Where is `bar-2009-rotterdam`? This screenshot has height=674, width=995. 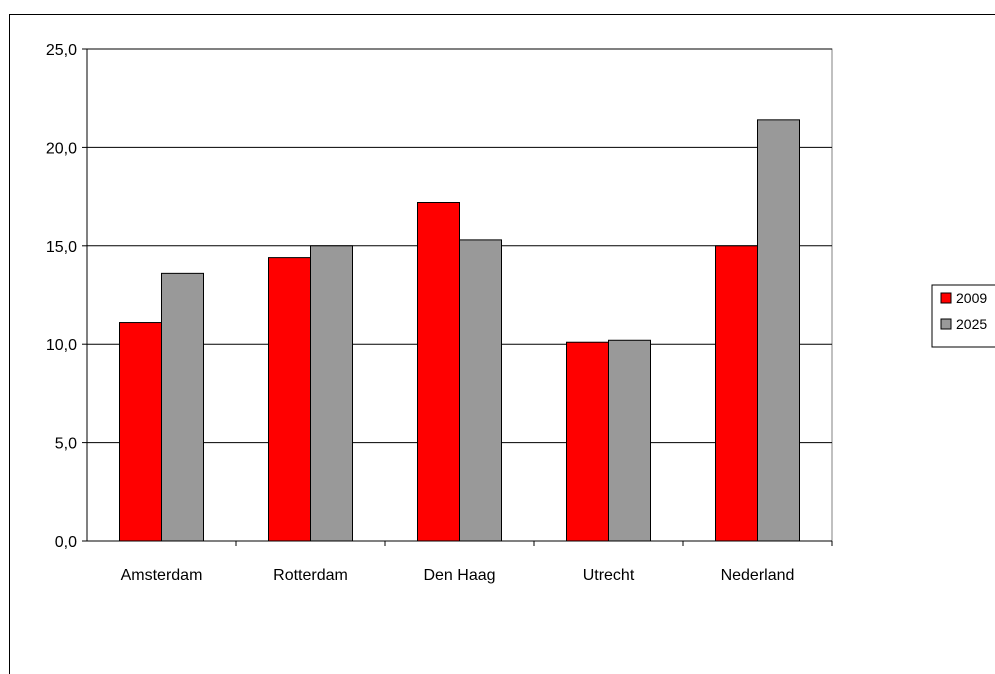 bar-2009-rotterdam is located at coordinates (289, 399).